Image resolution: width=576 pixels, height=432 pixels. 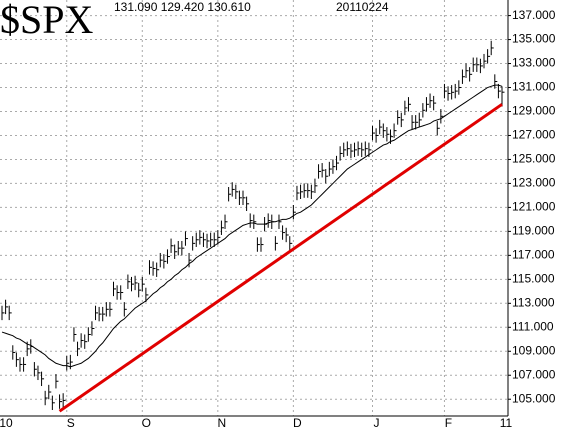 What do you see at coordinates (534, 87) in the screenshot?
I see `y-tick-label: 131.000` at bounding box center [534, 87].